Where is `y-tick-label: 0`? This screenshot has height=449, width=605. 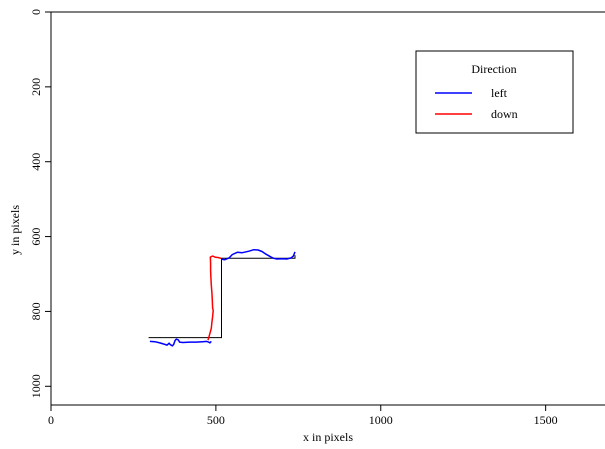 y-tick-label: 0 is located at coordinates (36, 12).